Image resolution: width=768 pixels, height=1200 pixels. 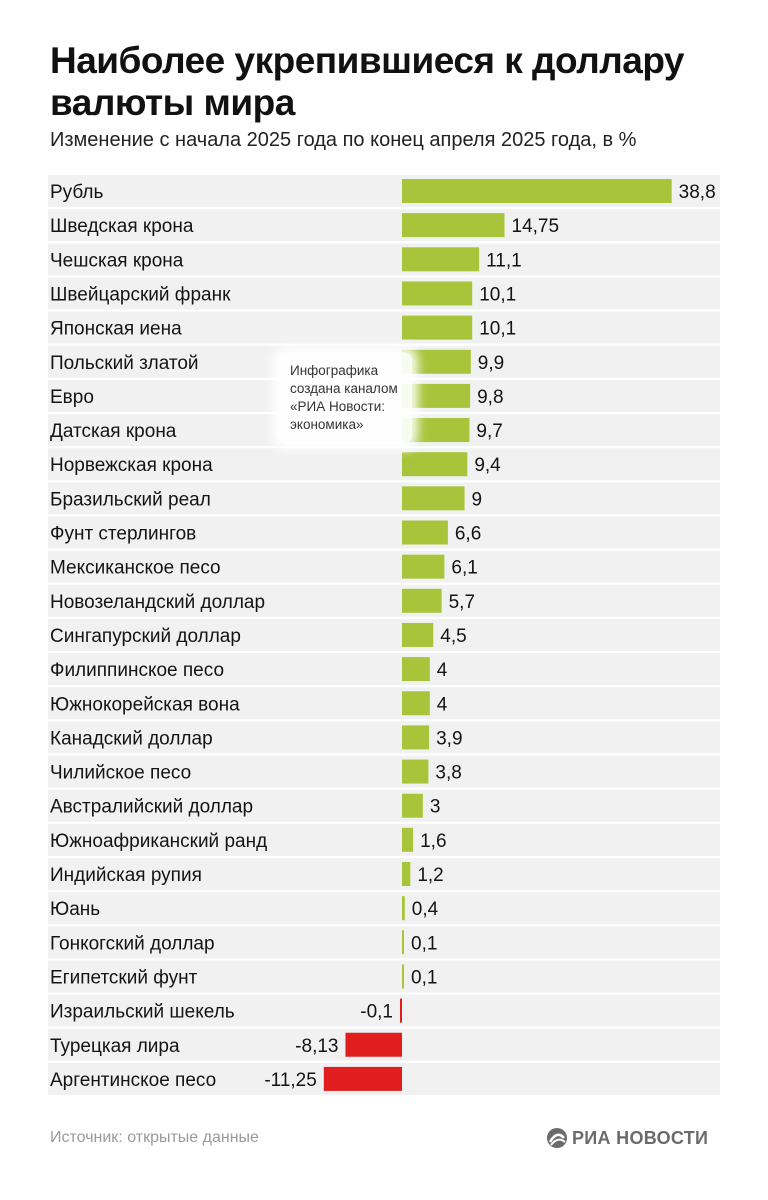 I want to click on value-label: 6,1, so click(x=464, y=568).